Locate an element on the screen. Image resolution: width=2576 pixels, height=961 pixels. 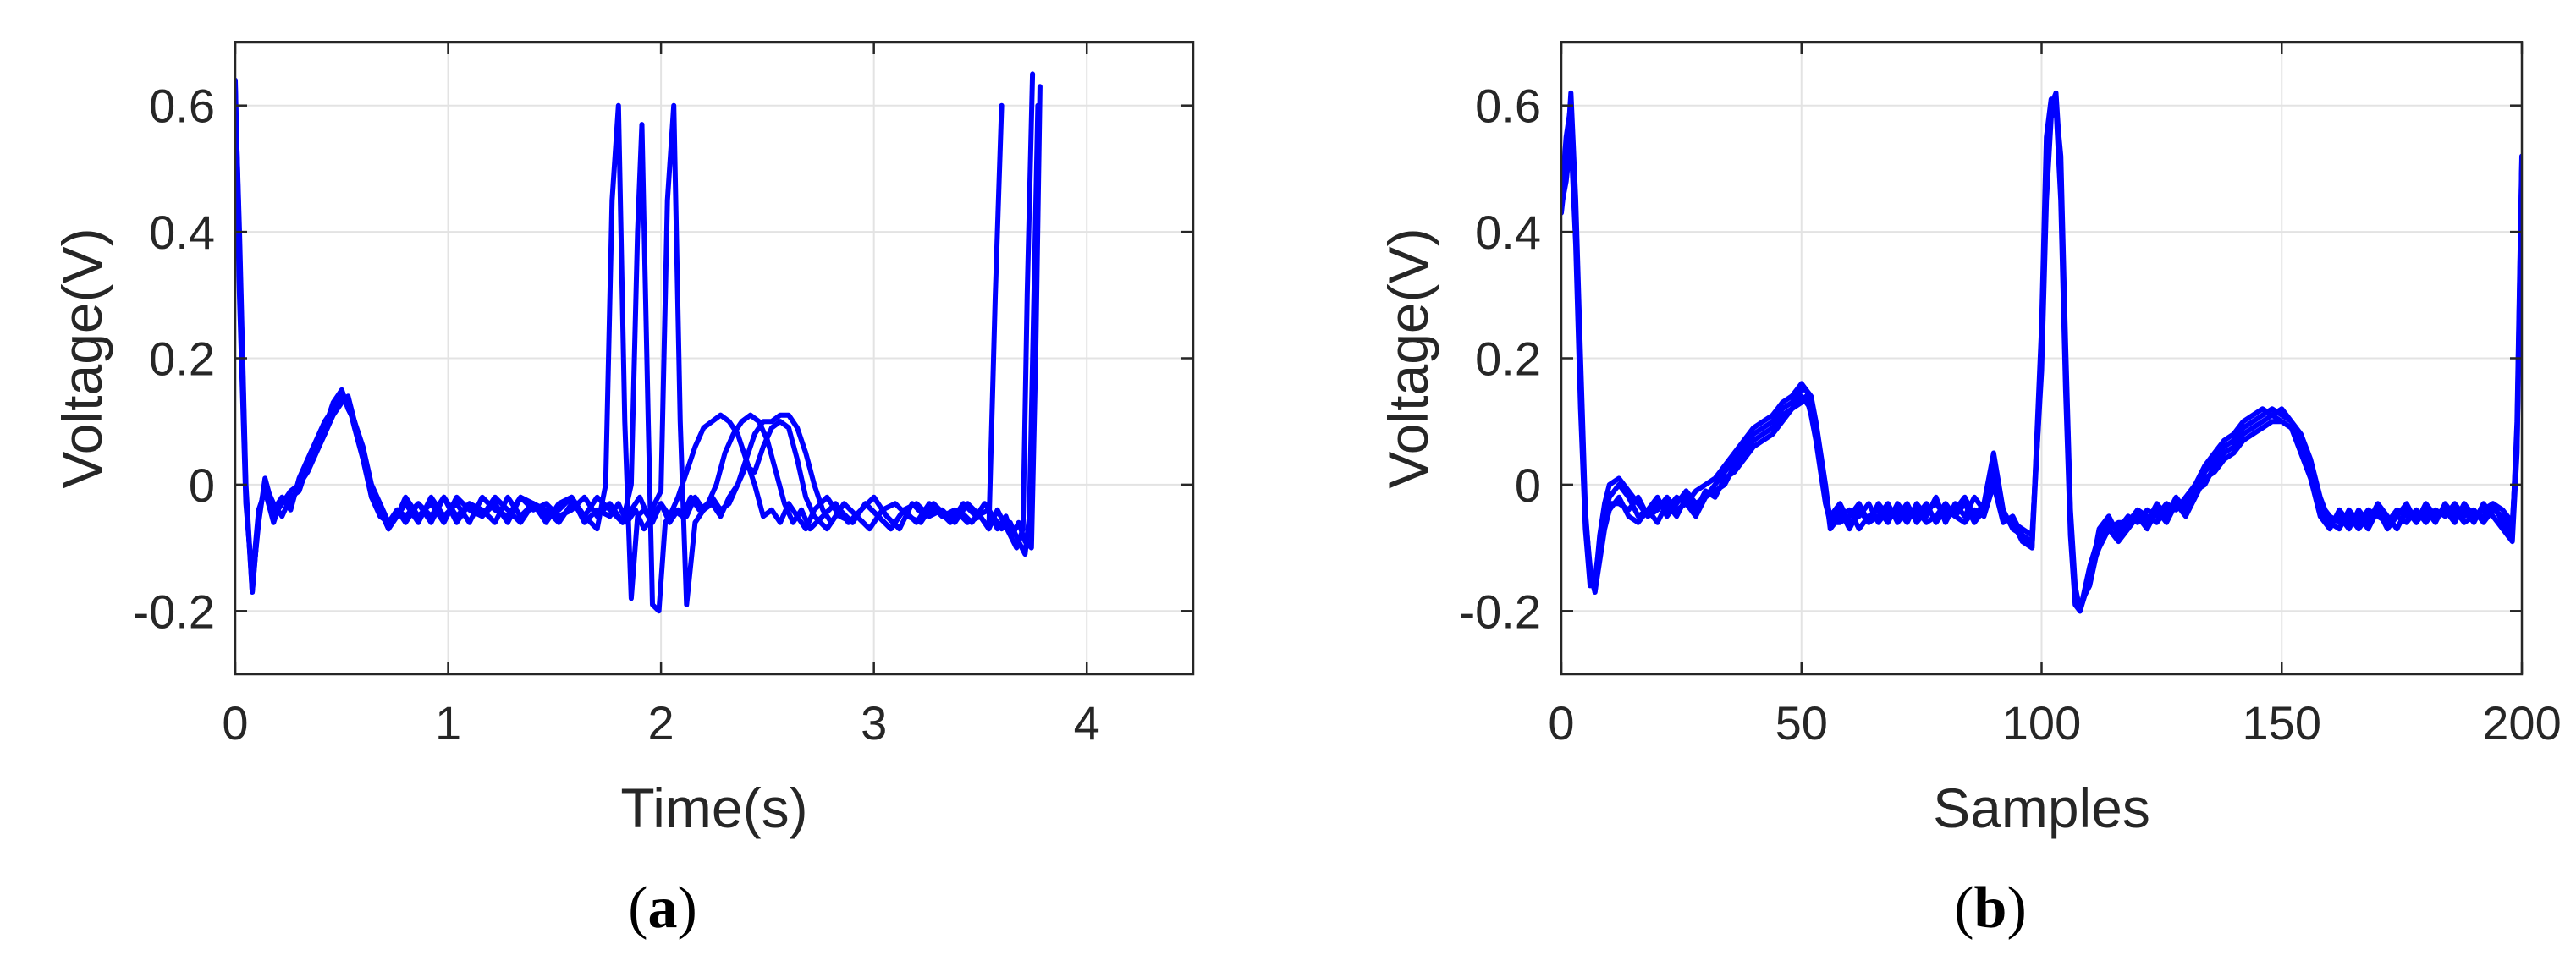
x-tick-label: 150 is located at coordinates (2282, 723).